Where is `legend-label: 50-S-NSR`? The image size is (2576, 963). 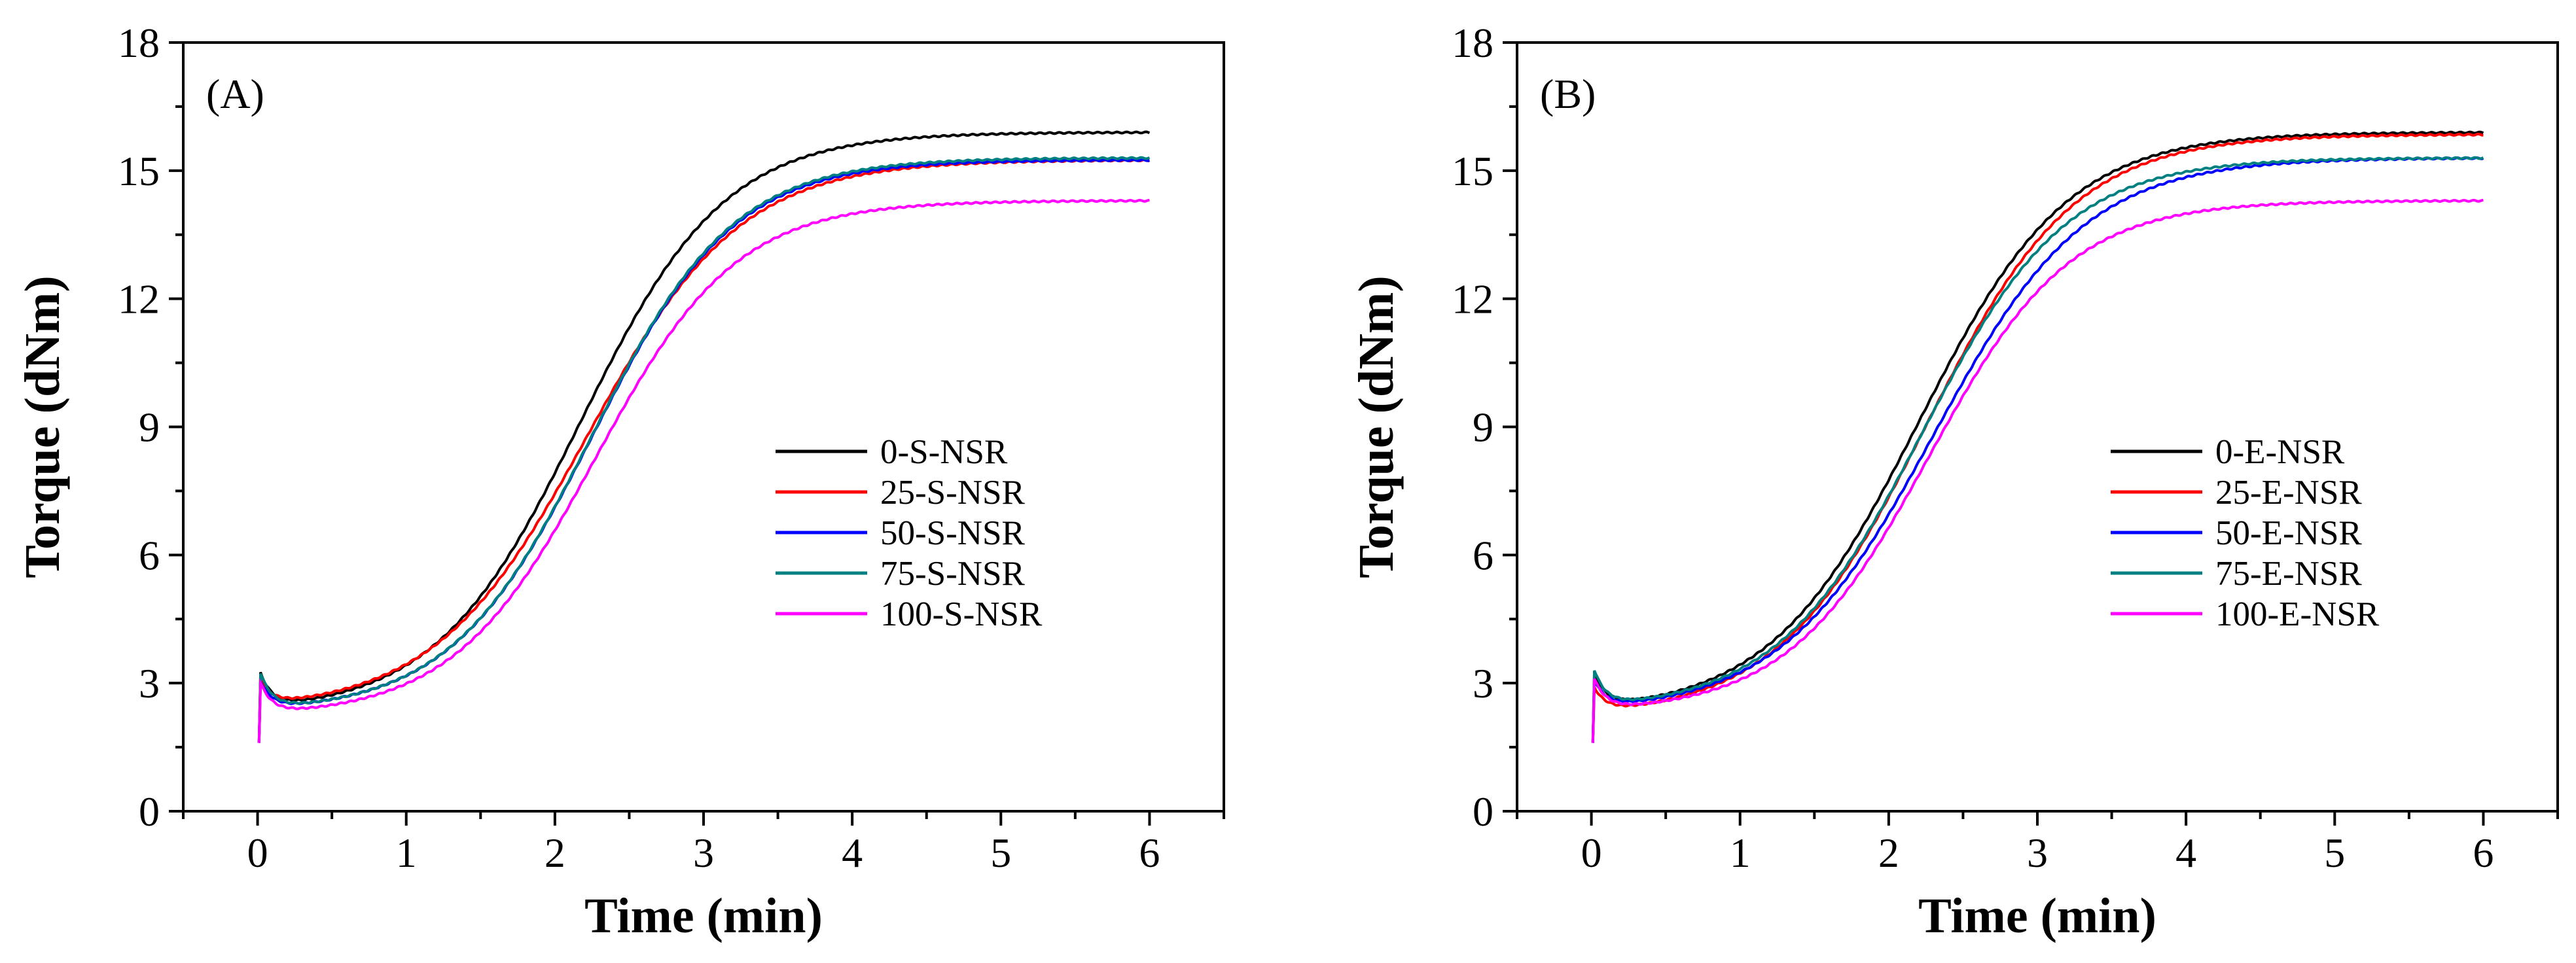
legend-label: 50-S-NSR is located at coordinates (953, 533).